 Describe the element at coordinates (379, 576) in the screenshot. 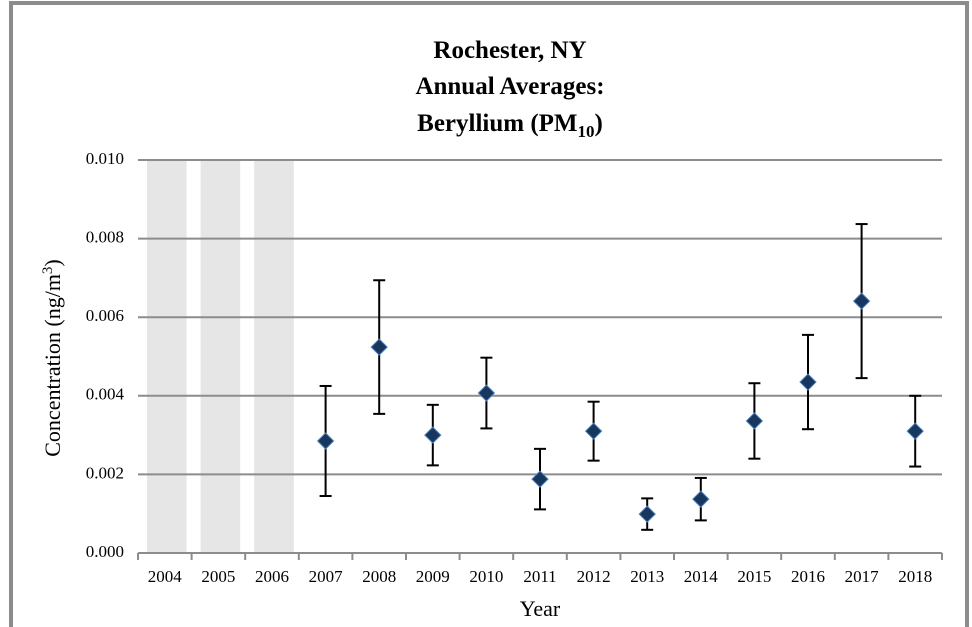

I see `x-tick-label: 2008` at that location.